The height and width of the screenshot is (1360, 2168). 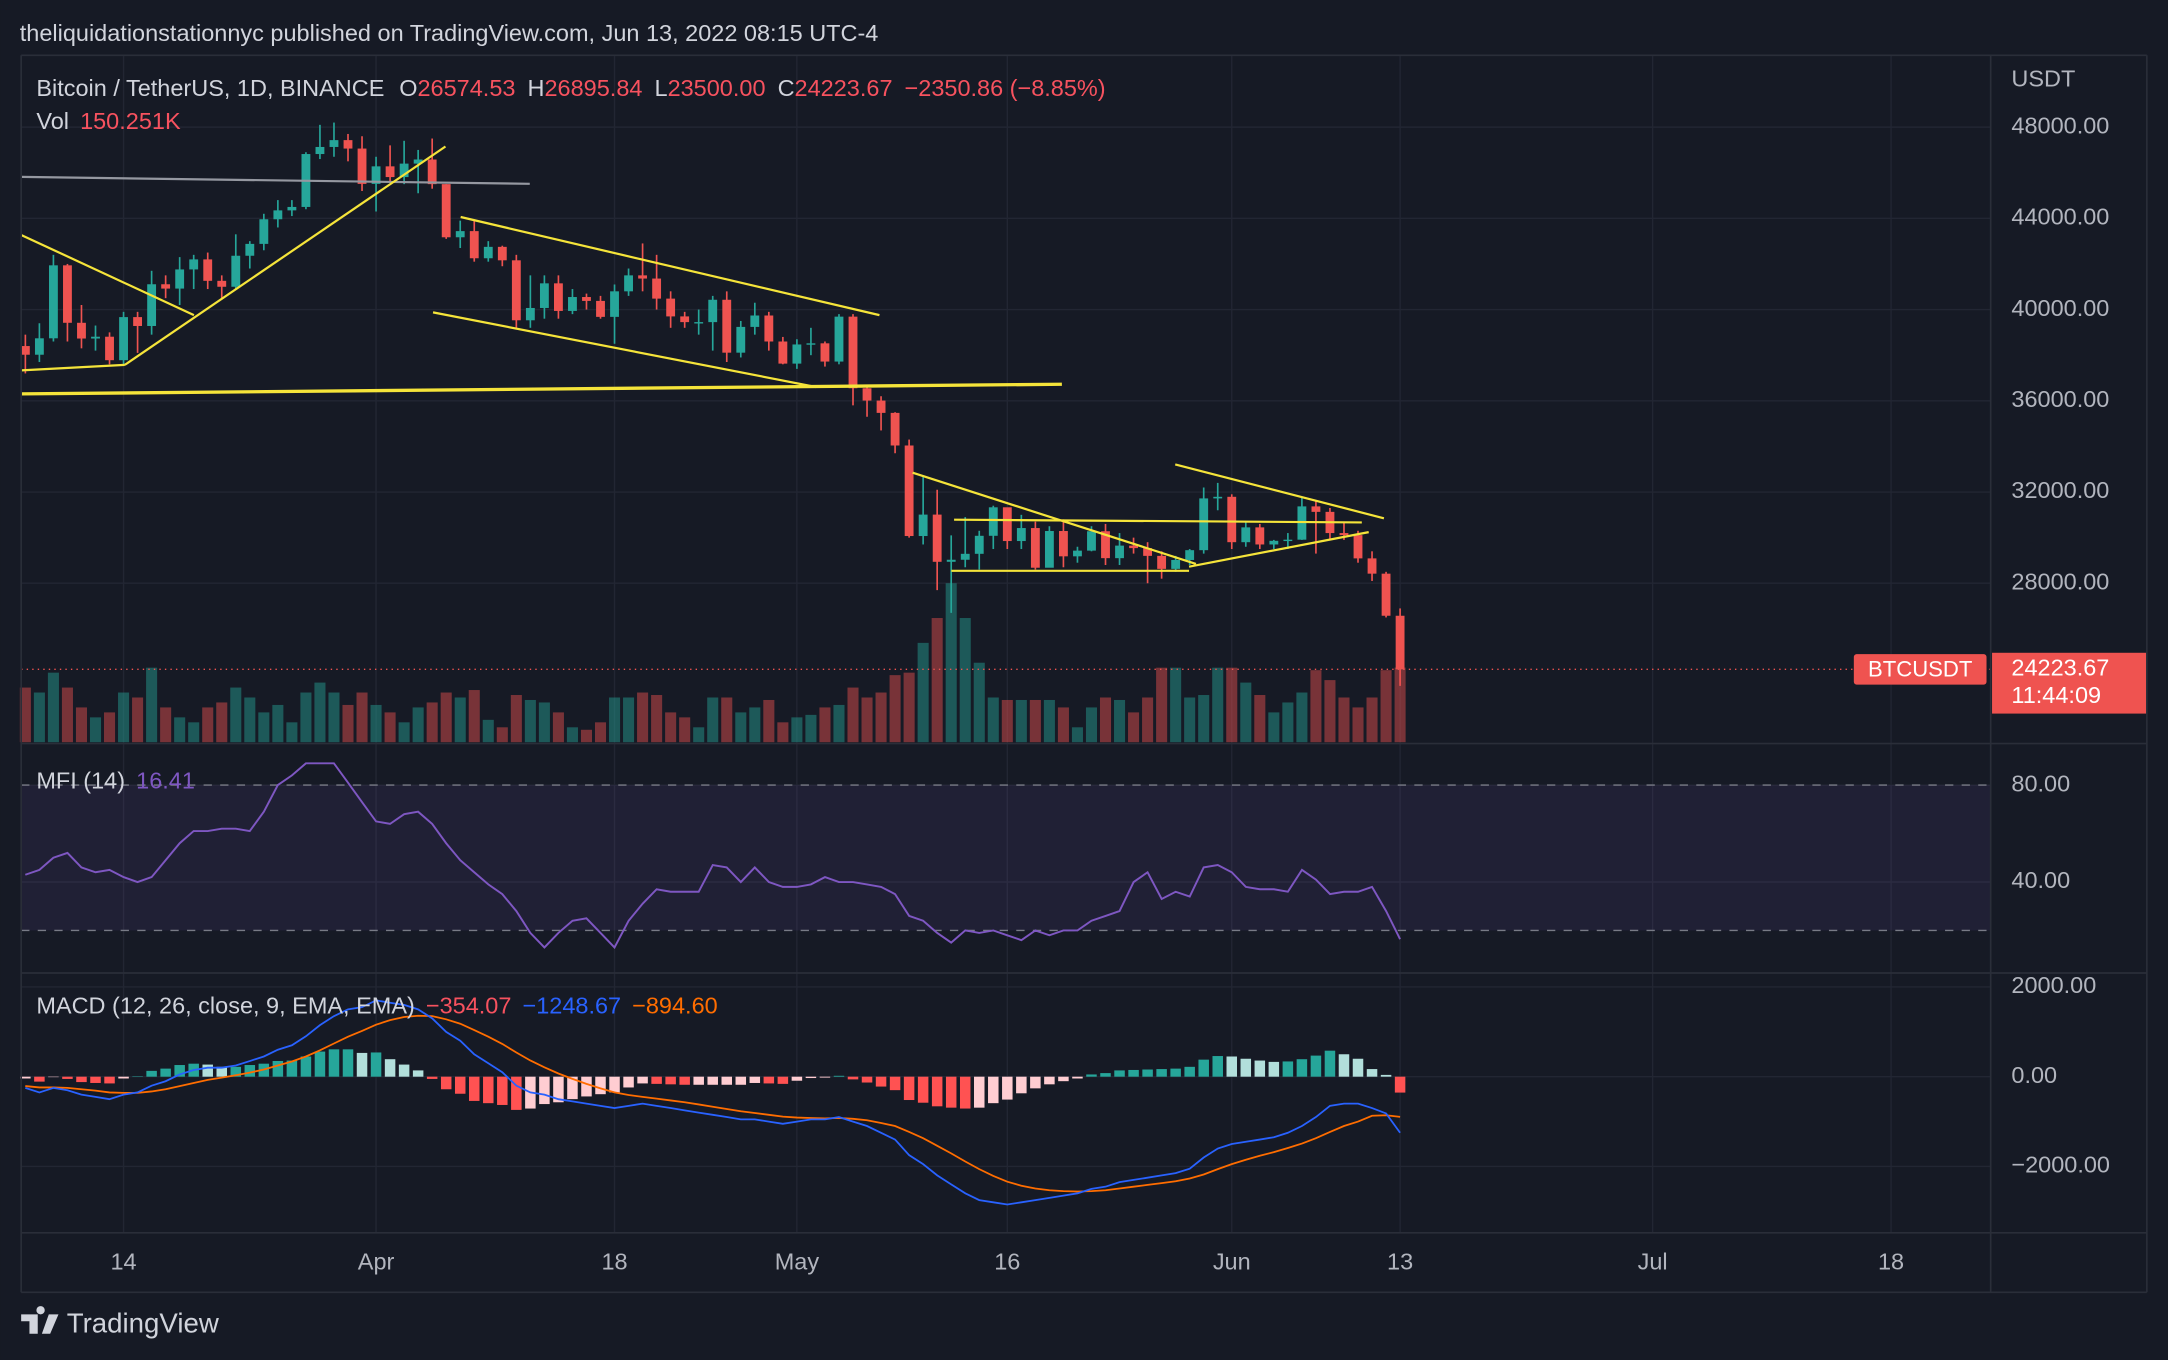 What do you see at coordinates (2060, 125) in the screenshot?
I see `y-tick-label: 48000.00` at bounding box center [2060, 125].